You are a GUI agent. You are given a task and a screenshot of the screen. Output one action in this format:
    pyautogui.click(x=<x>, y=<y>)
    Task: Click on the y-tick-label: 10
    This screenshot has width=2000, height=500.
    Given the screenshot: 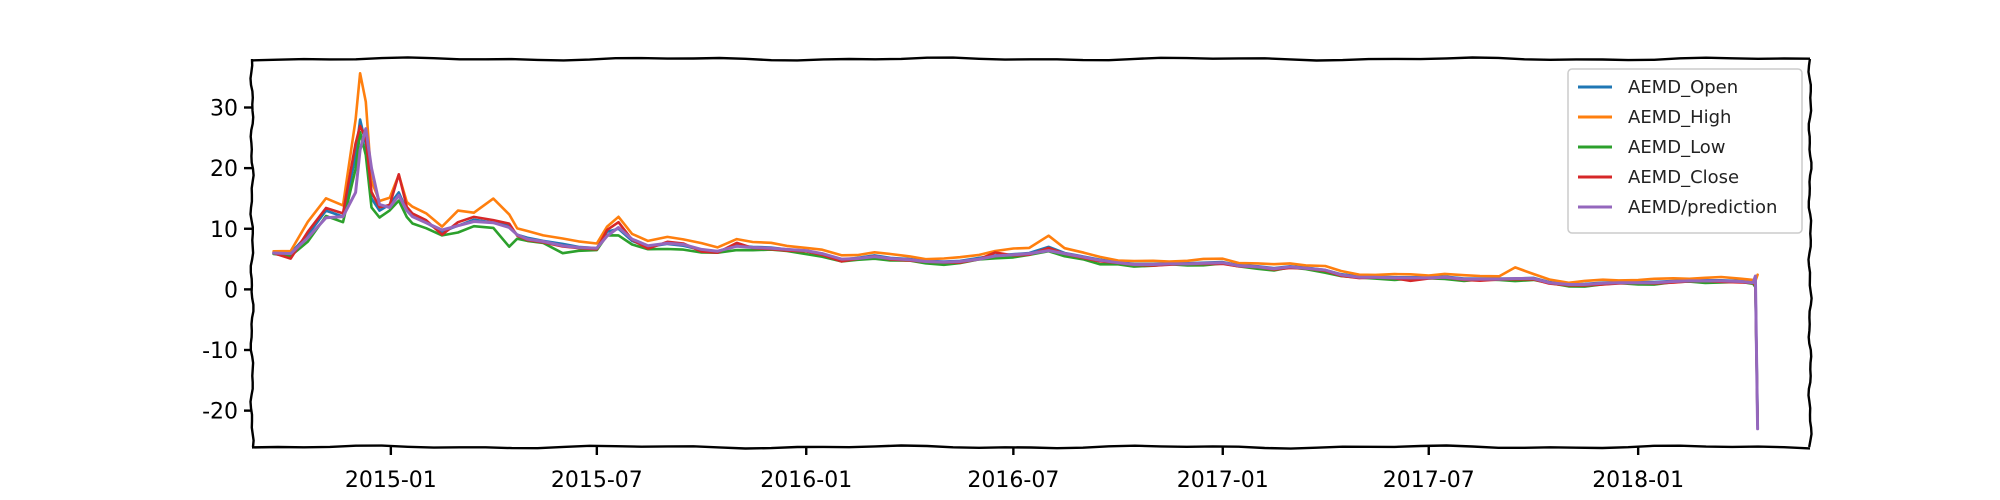 What is the action you would take?
    pyautogui.click(x=224, y=230)
    